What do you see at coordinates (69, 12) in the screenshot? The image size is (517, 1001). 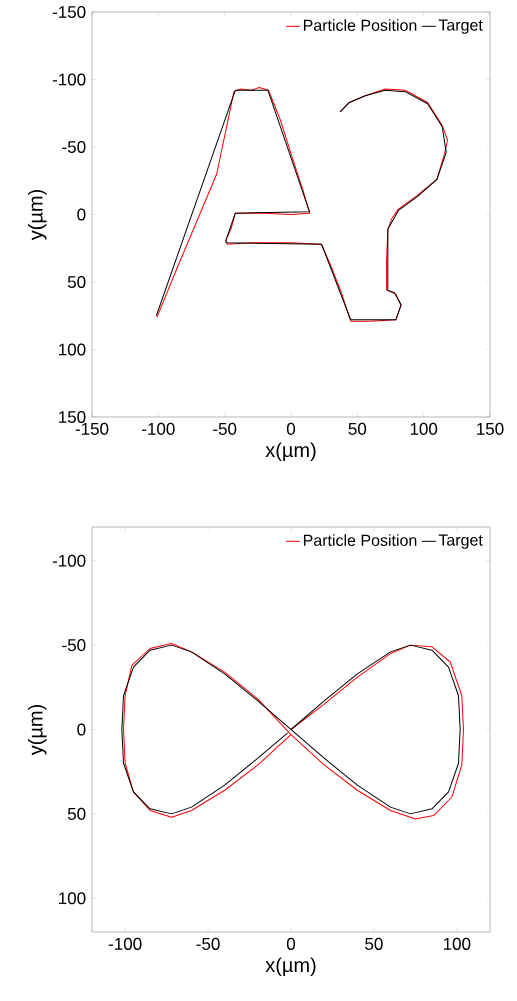 I see `y-tick-label: -150` at bounding box center [69, 12].